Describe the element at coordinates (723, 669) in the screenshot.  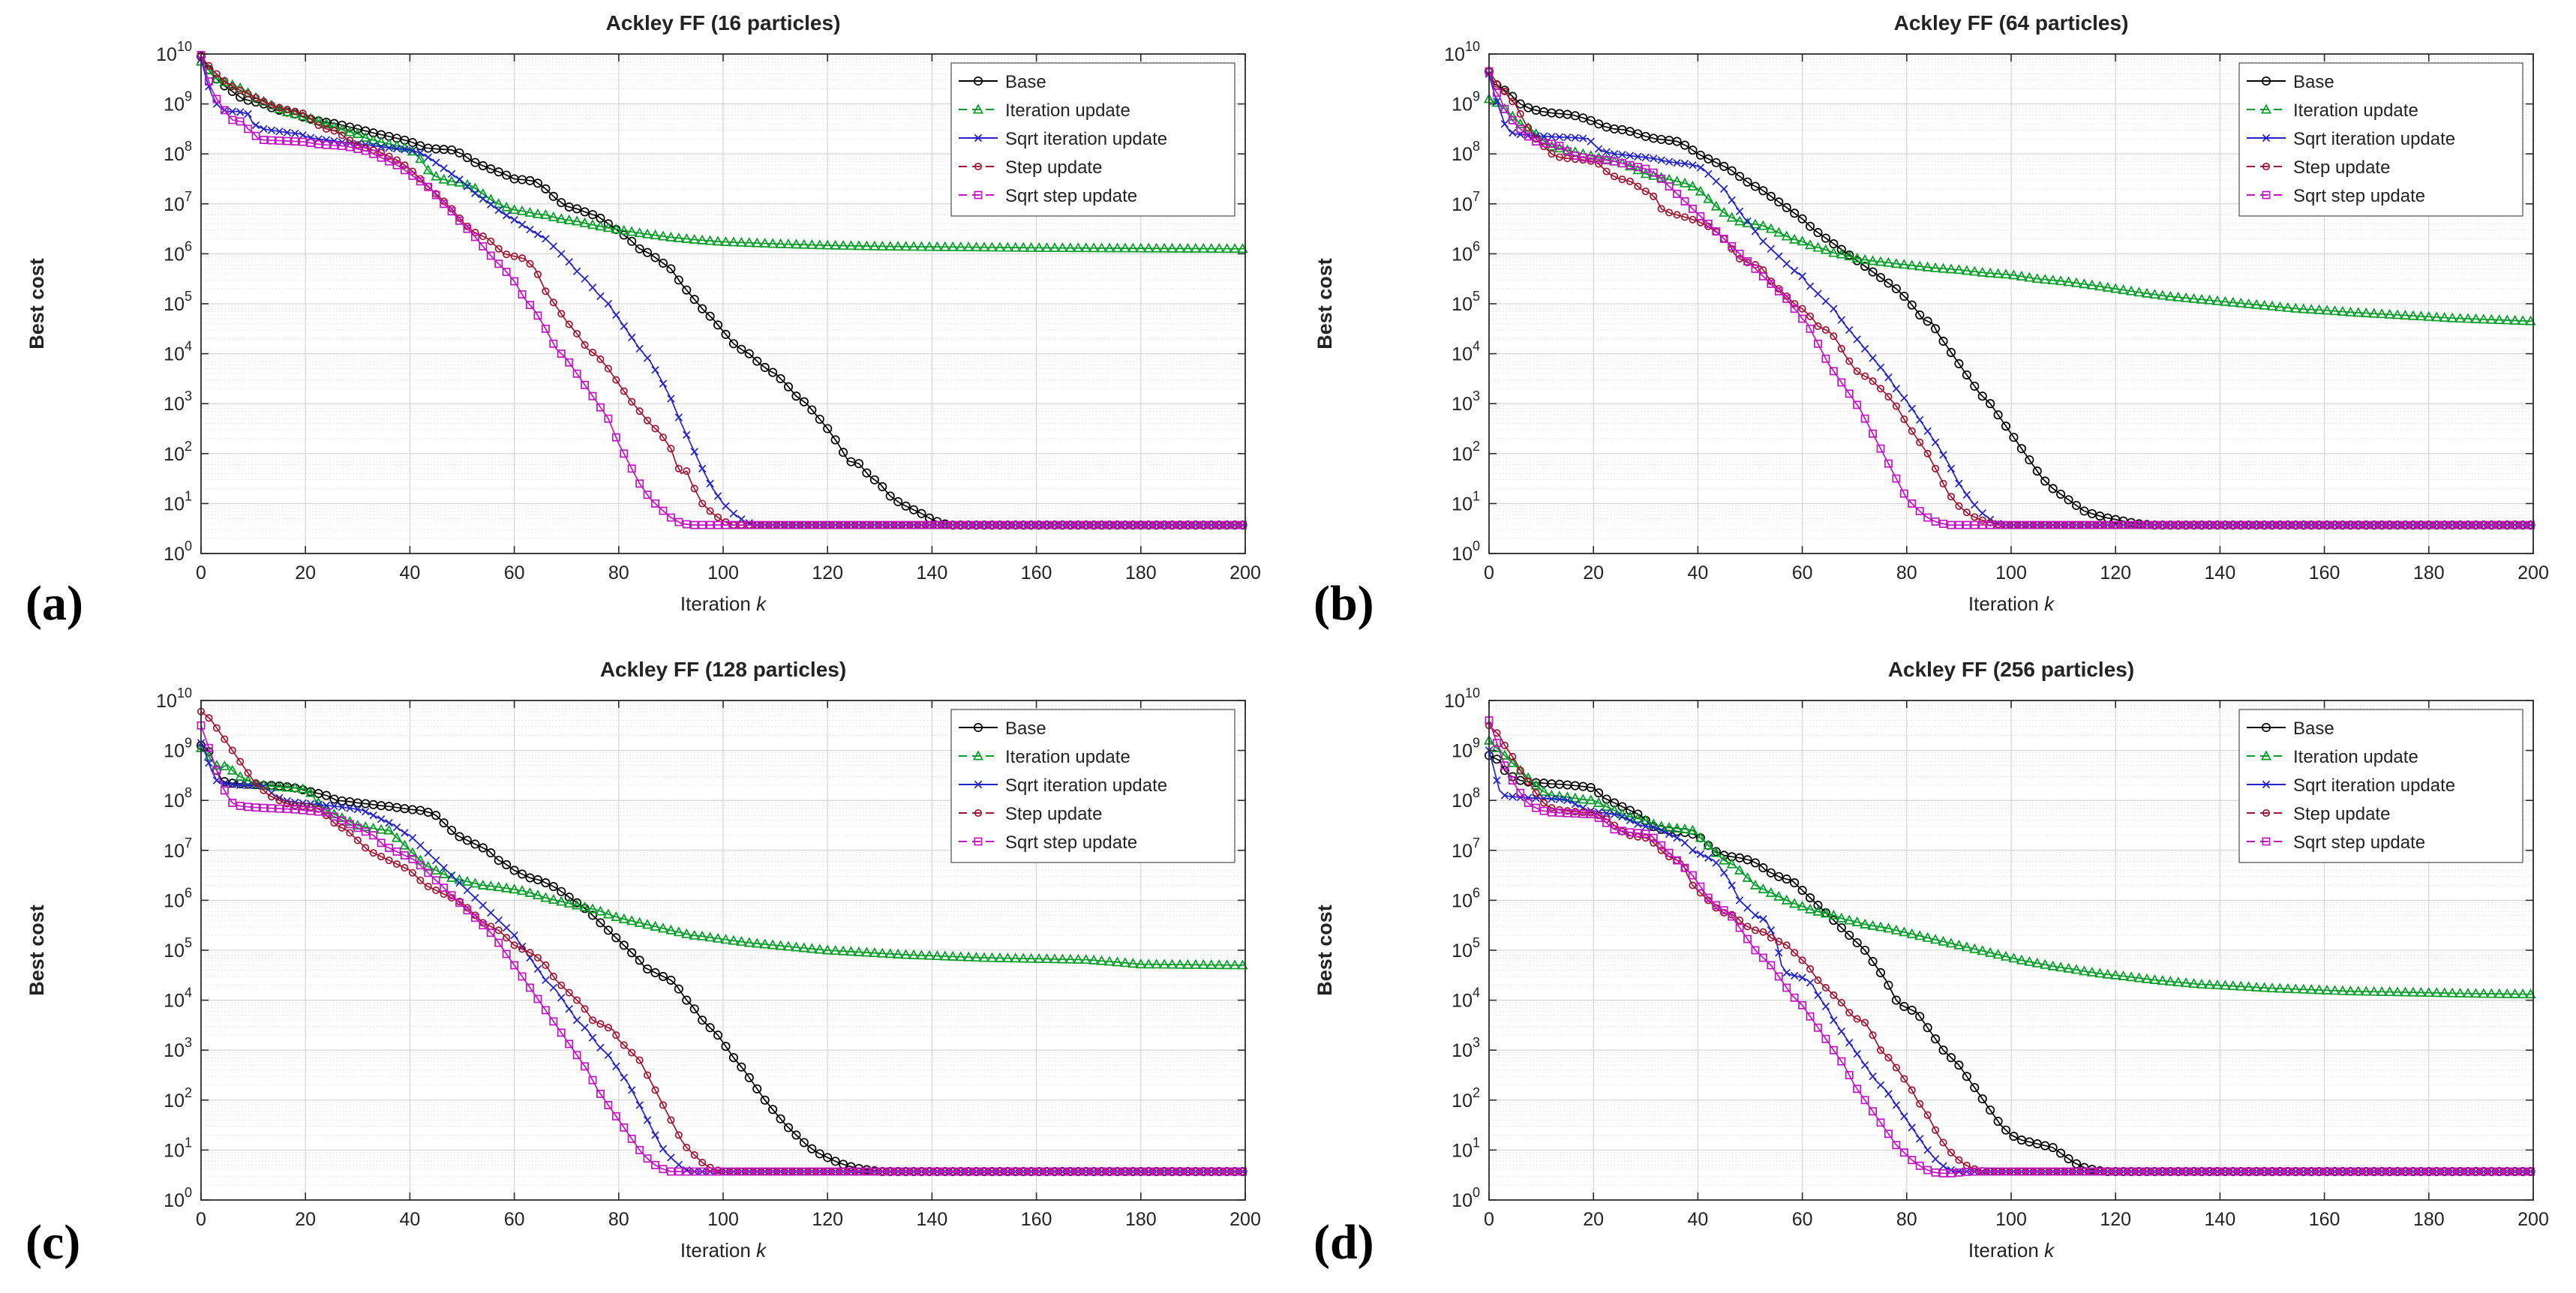
I see `chart-title: Ackley FF (128 particles)` at that location.